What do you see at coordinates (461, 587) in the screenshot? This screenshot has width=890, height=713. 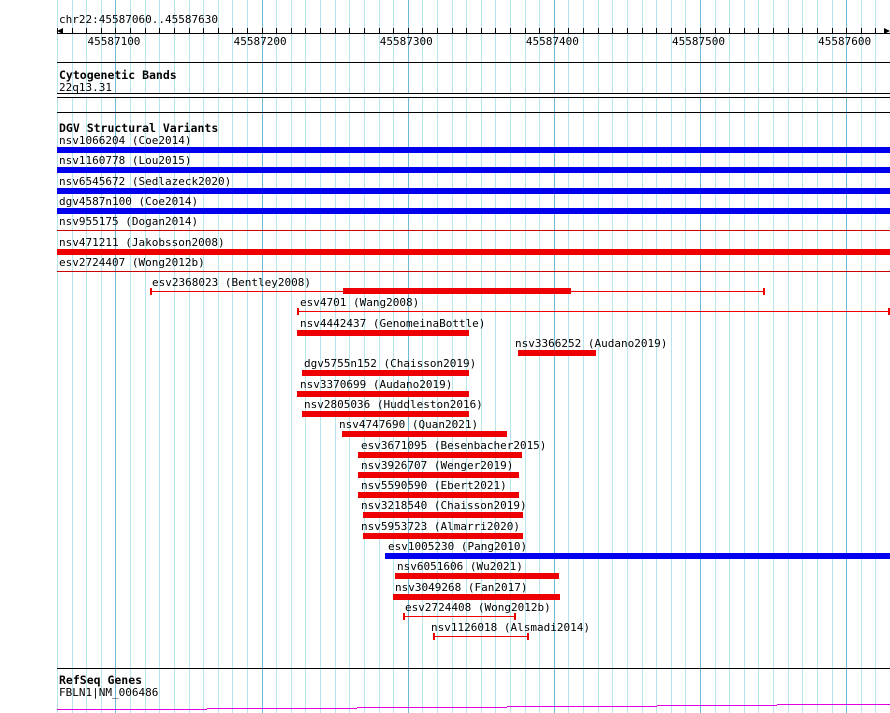 I see `variant-label: nsv3049268 (Fan2017)` at bounding box center [461, 587].